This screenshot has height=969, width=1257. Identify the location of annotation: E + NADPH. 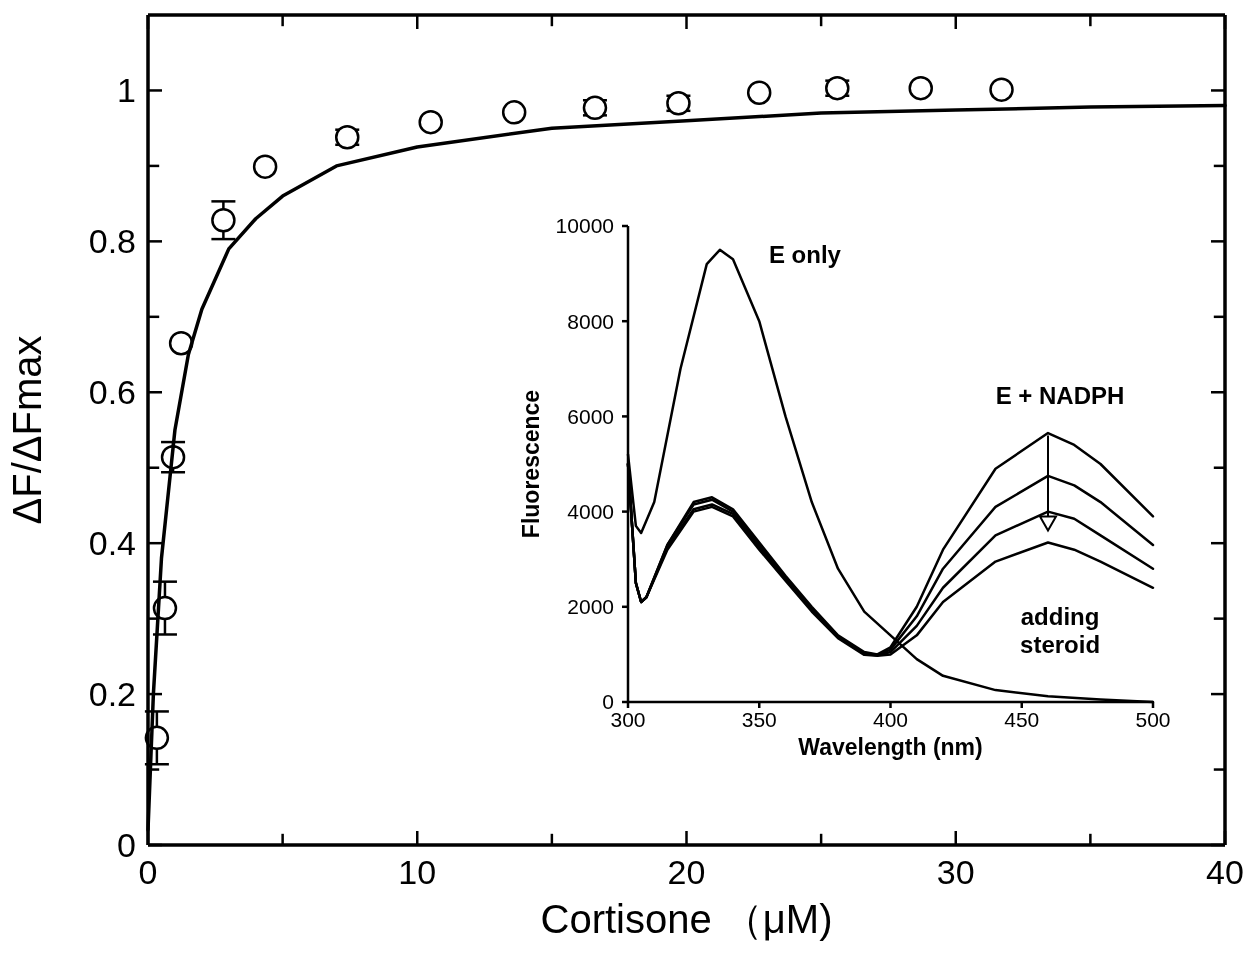
(1060, 395).